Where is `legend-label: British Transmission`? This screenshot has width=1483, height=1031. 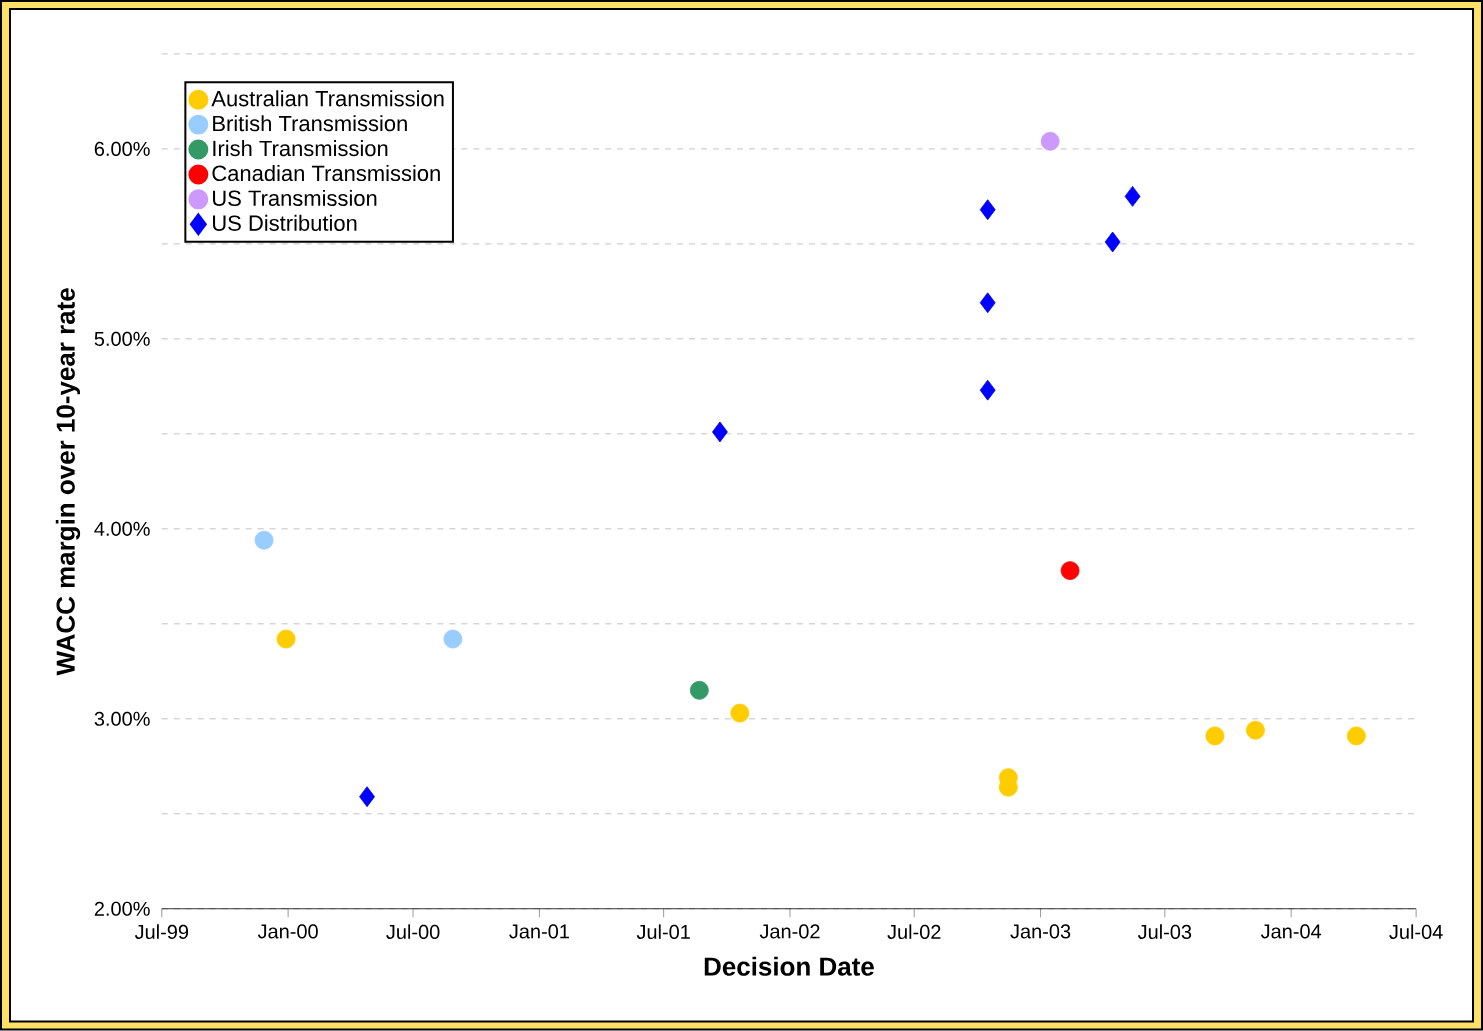
legend-label: British Transmission is located at coordinates (310, 123).